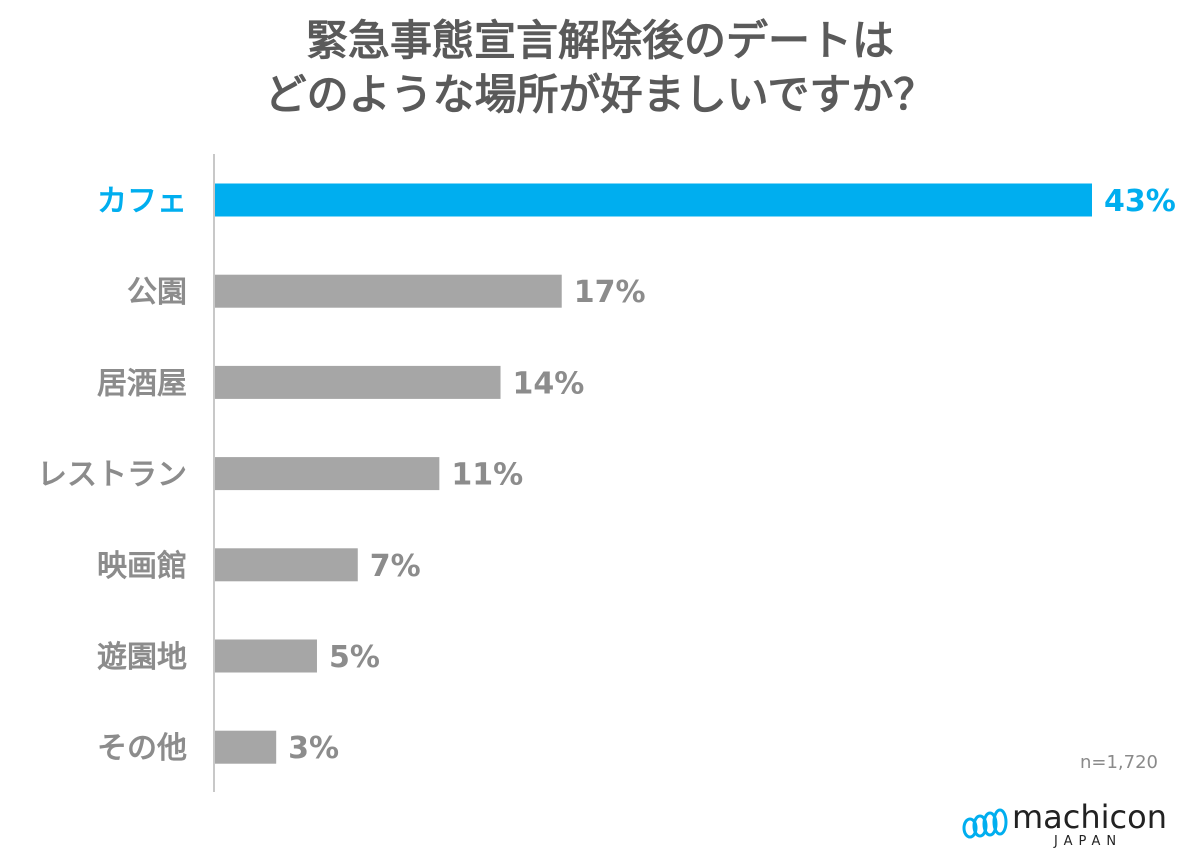  I want to click on machicon-logo: machicon JAPAN, so click(1067, 823).